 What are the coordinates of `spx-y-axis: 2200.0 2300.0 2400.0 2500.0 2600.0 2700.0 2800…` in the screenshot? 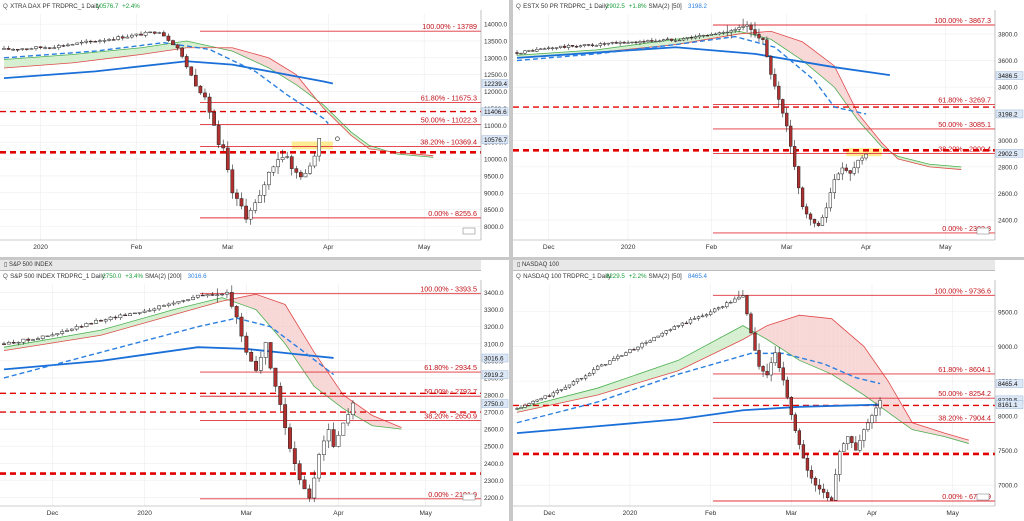 It's located at (494, 390).